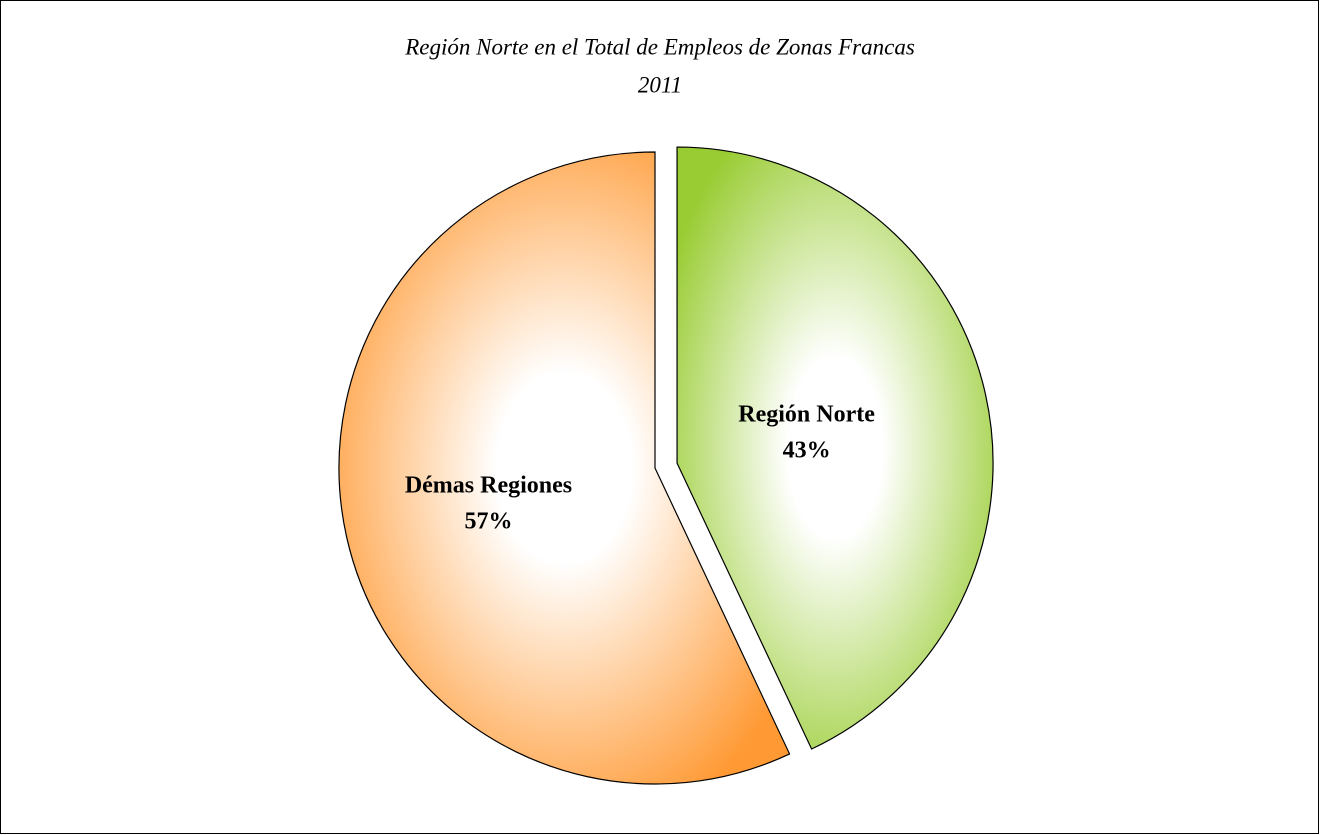  Describe the element at coordinates (806, 415) in the screenshot. I see `slice-label: Región Norte` at that location.